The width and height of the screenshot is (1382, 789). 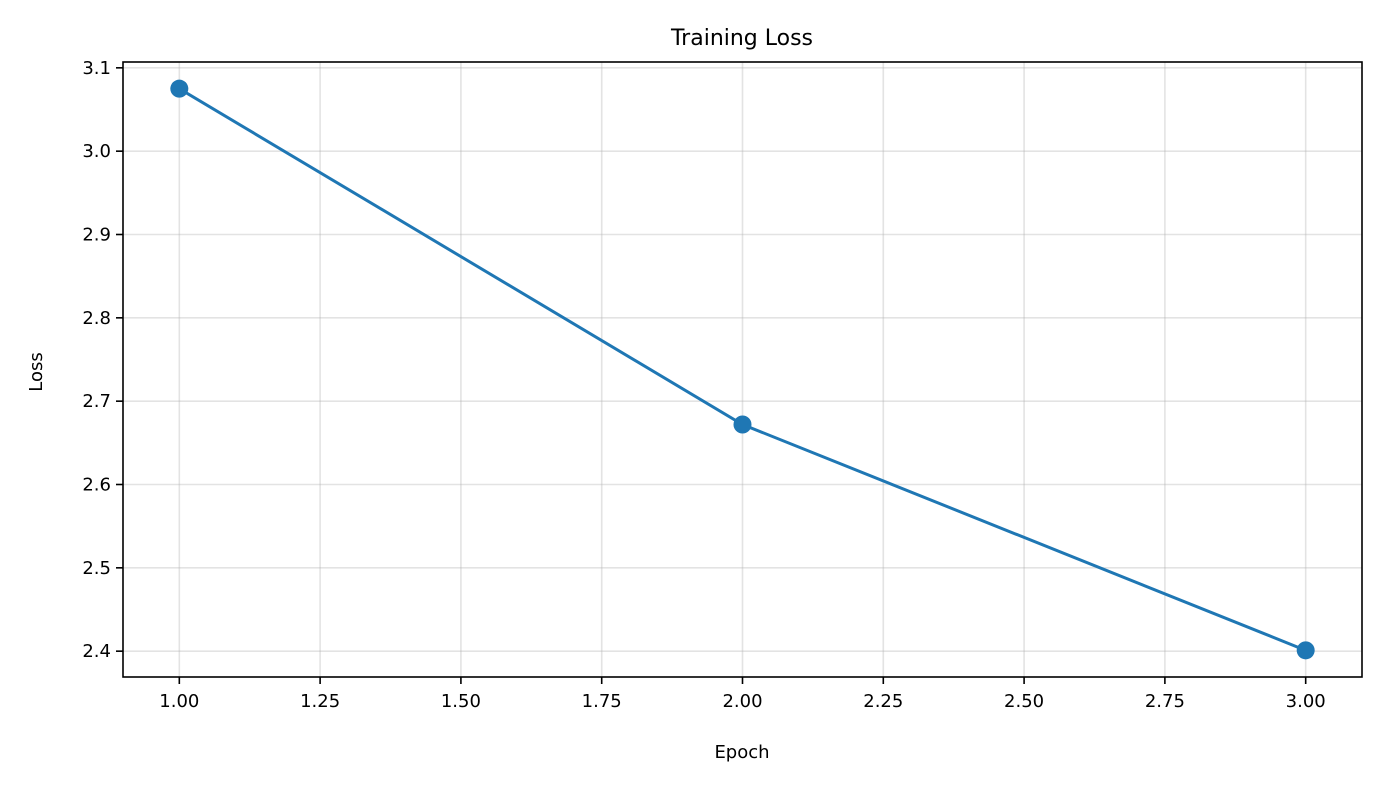 What do you see at coordinates (36, 371) in the screenshot?
I see `y-axis-label: Loss` at bounding box center [36, 371].